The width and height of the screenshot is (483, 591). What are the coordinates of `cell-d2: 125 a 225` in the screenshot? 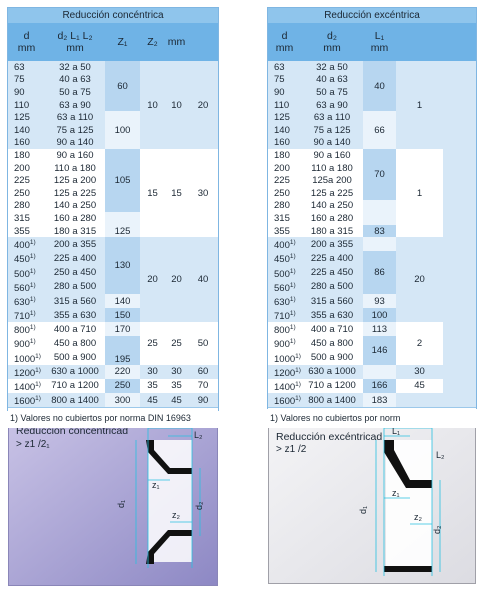 It's located at (75, 193).